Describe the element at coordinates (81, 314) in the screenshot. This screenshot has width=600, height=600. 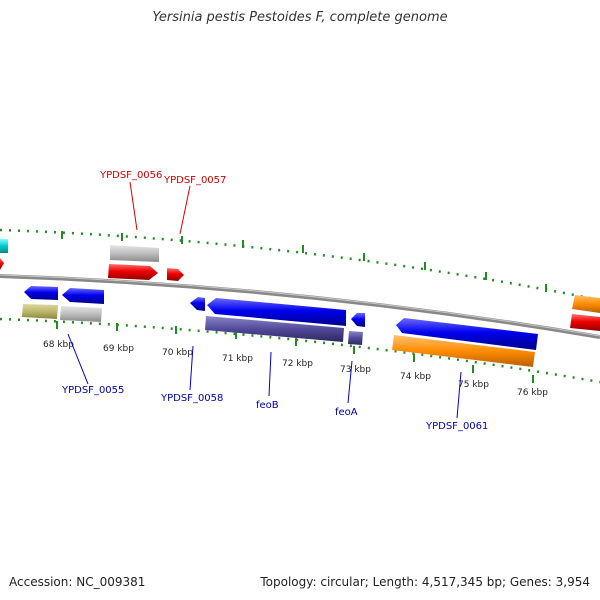
I see `gene-feature-gray-lower` at that location.